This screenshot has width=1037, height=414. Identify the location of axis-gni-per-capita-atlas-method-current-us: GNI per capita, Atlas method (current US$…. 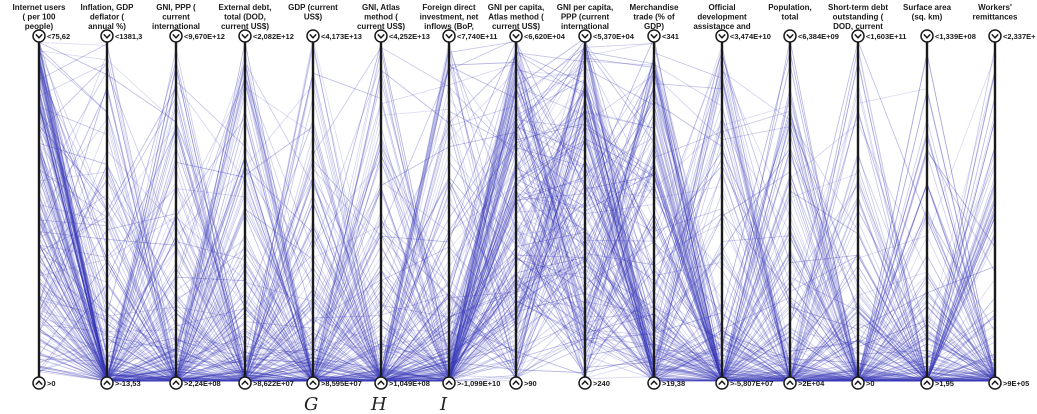
(527, 196).